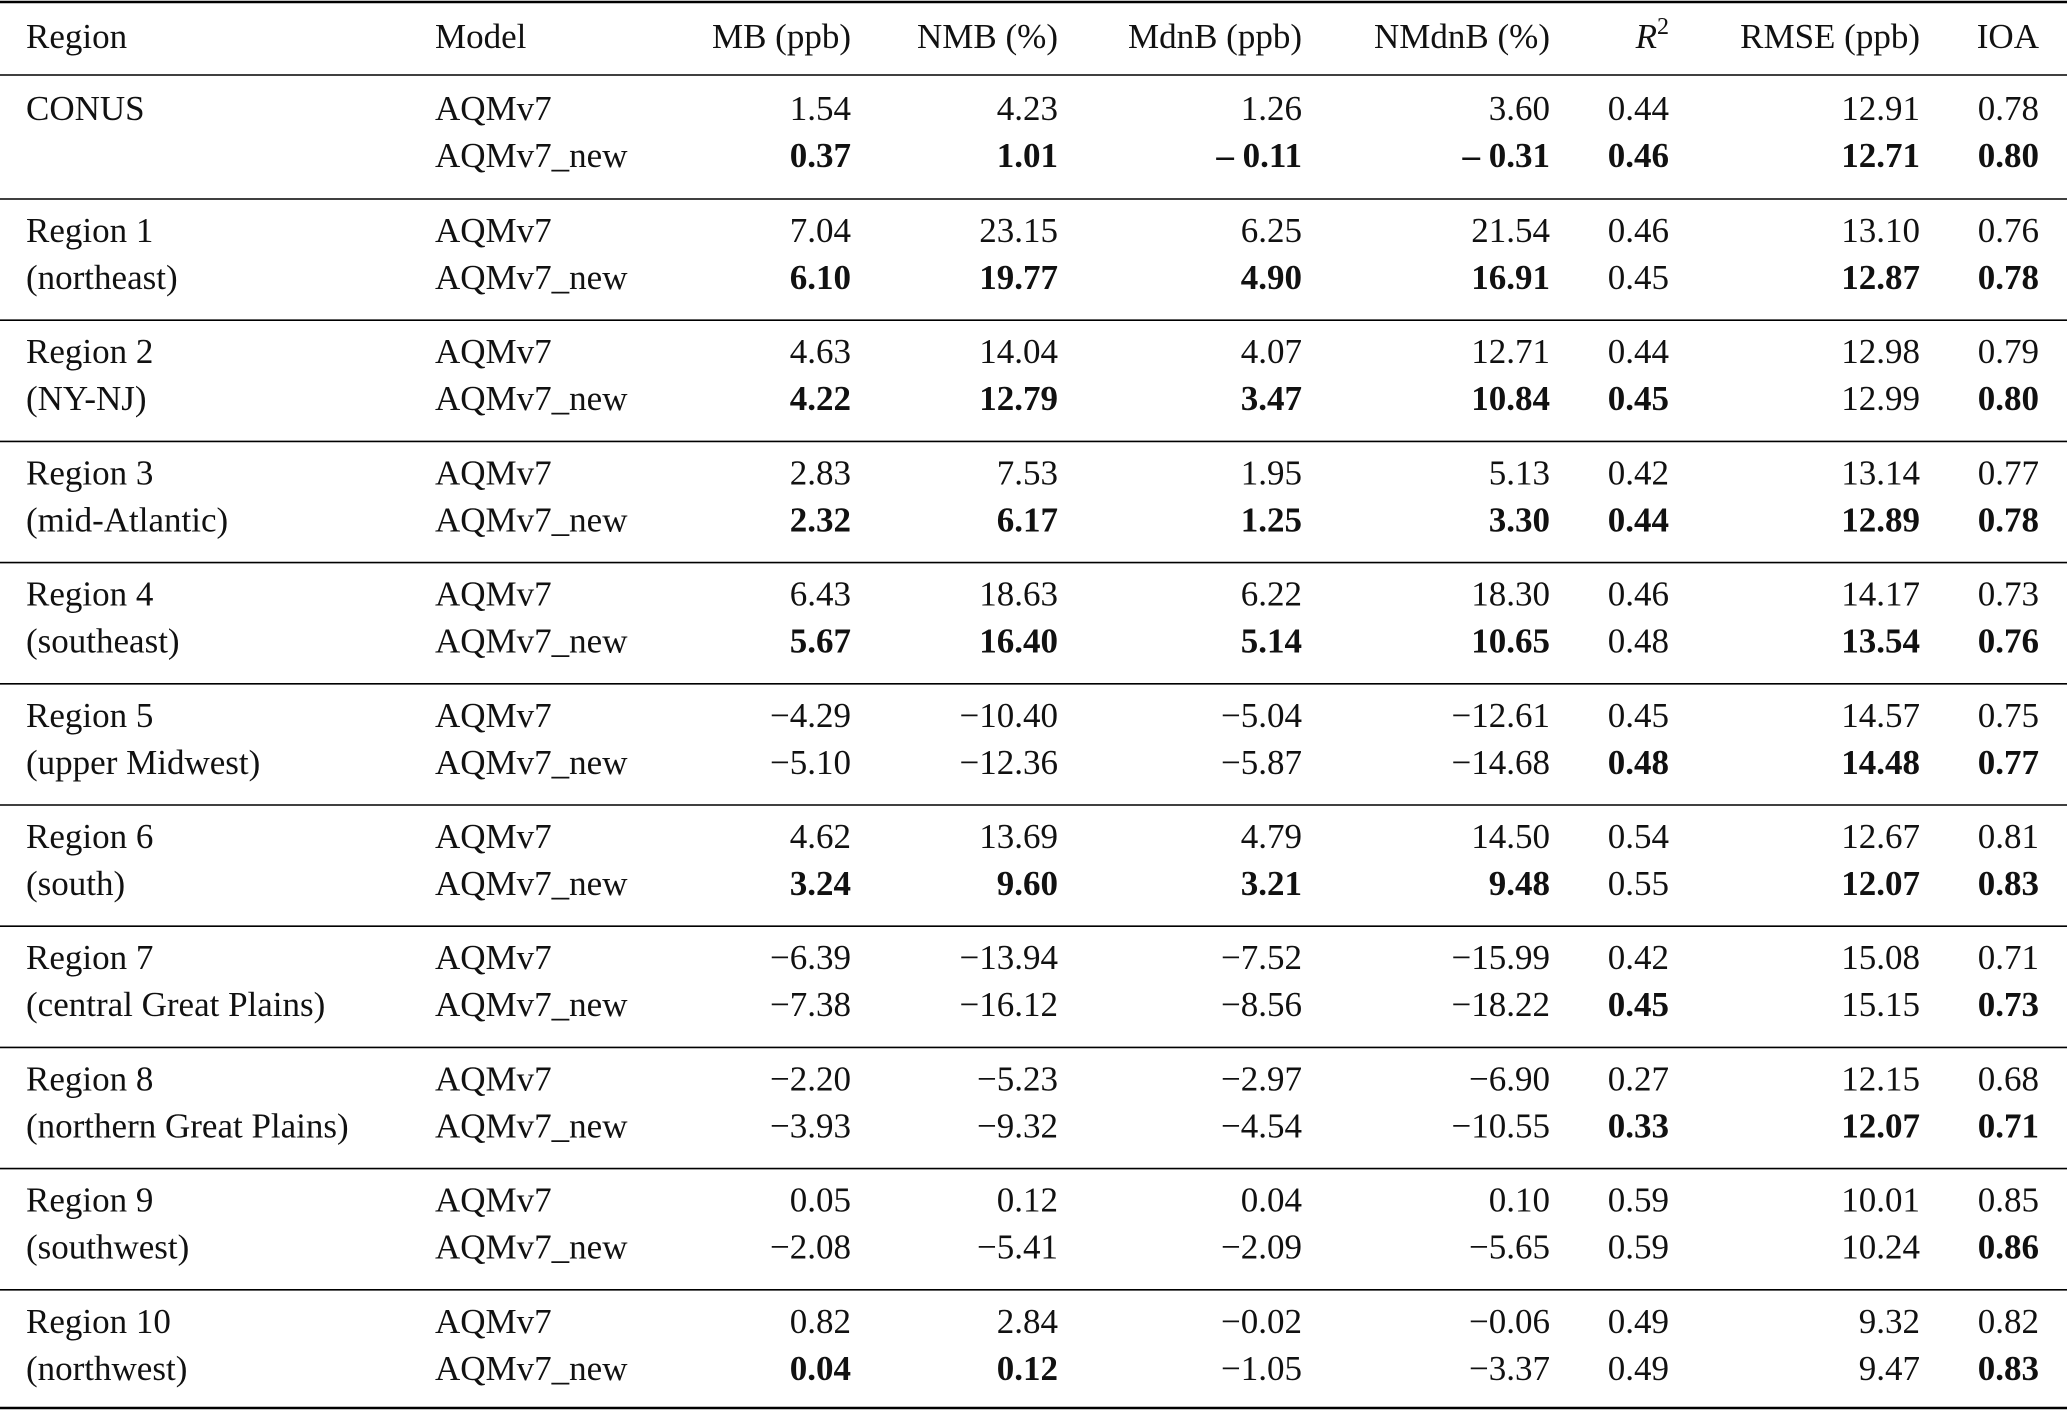  Describe the element at coordinates (2008, 715) in the screenshot. I see `value-cell: 0.75` at that location.